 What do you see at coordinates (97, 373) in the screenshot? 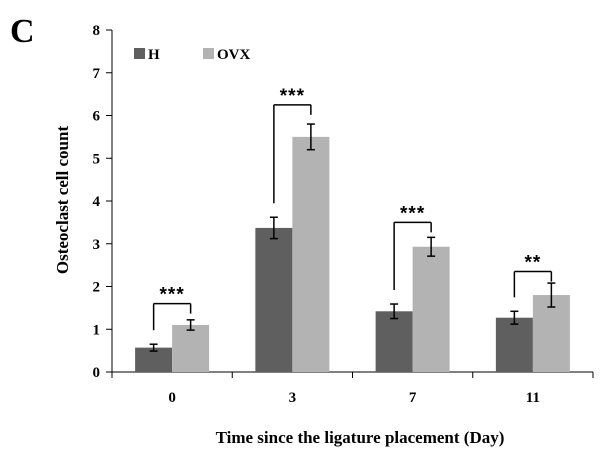
I see `y-tick-label: 0` at bounding box center [97, 373].